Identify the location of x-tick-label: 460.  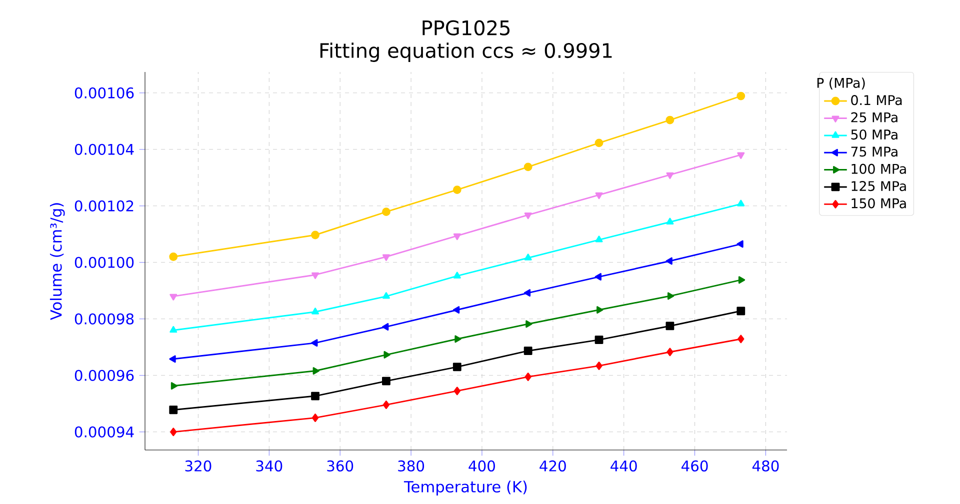
(695, 466).